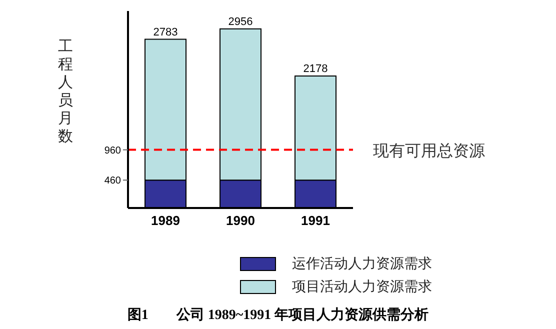 The image size is (556, 329). I want to click on y-tick-label: 460, so click(113, 181).